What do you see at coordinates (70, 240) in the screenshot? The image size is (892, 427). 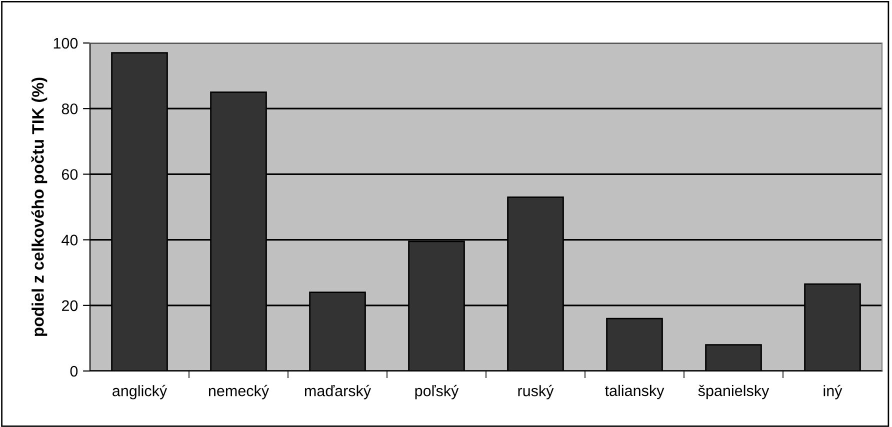 I see `y-tick-label: 40` at bounding box center [70, 240].